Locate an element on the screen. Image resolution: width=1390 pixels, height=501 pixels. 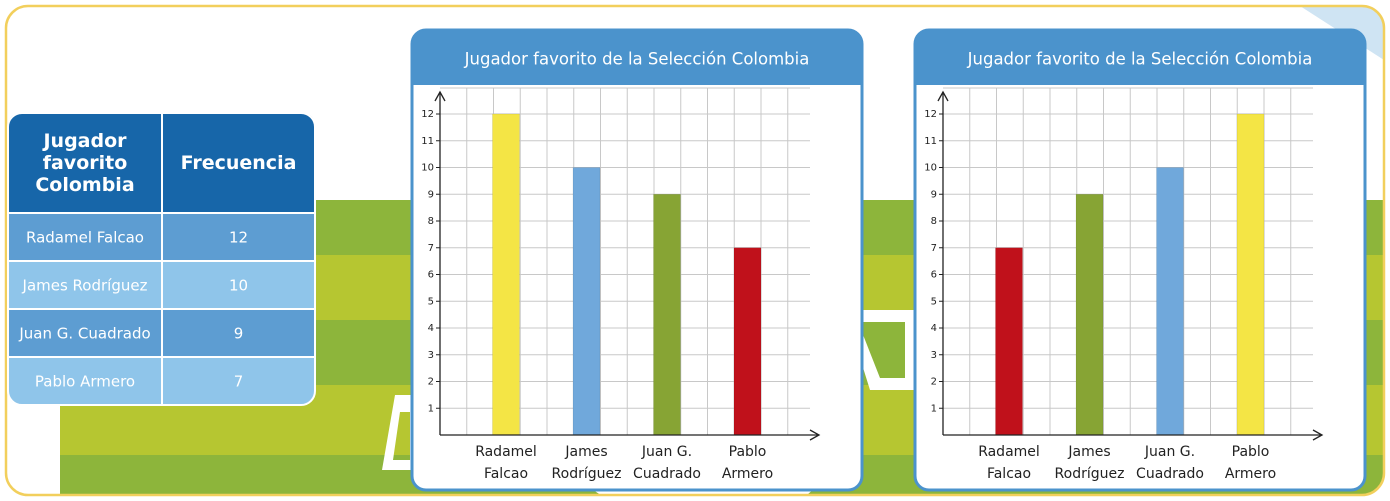
table-cell: 7 is located at coordinates (239, 382).